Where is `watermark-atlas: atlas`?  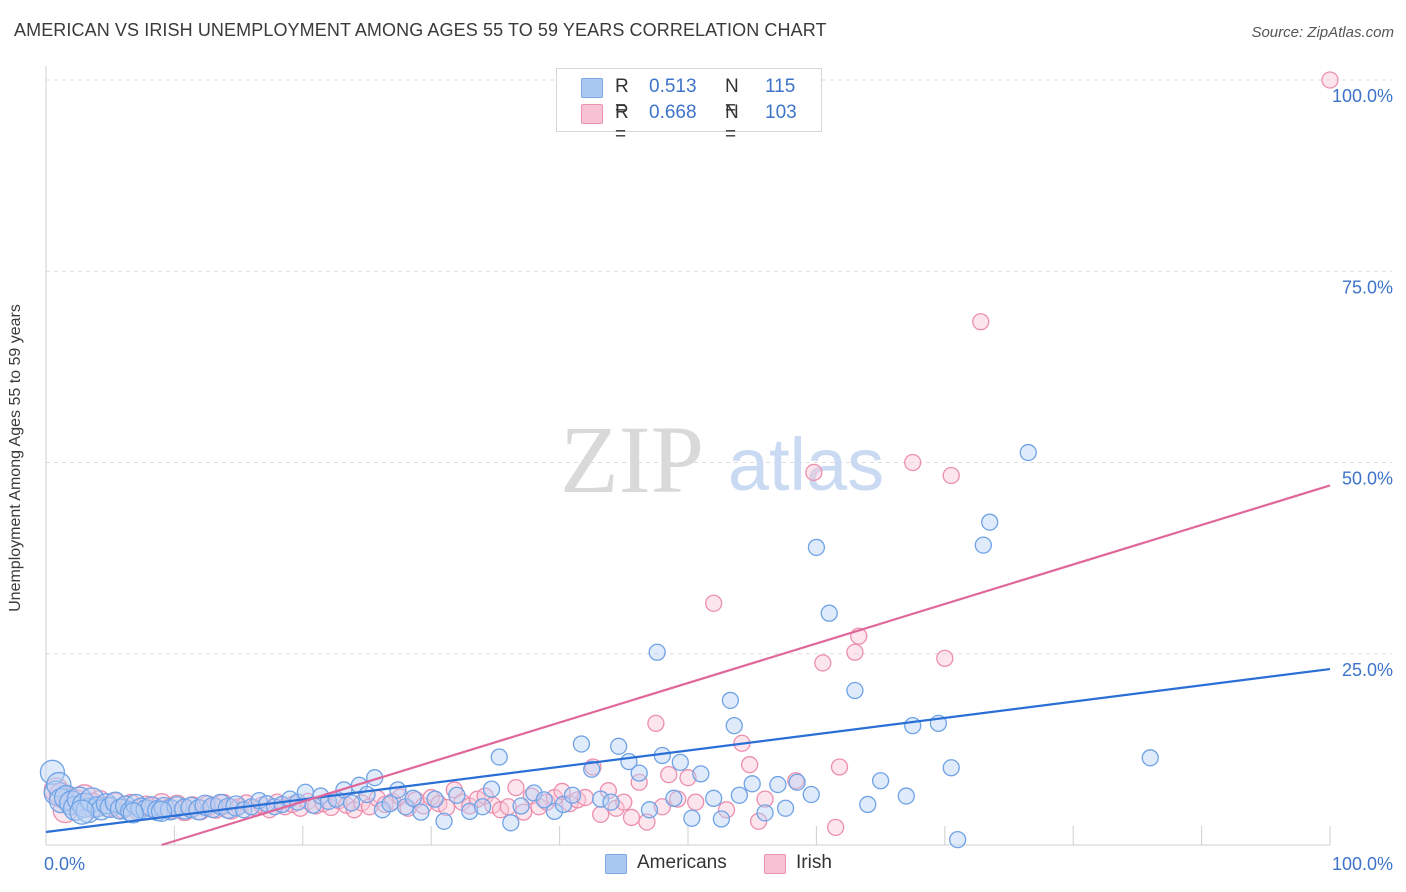
watermark-atlas: atlas is located at coordinates (806, 464).